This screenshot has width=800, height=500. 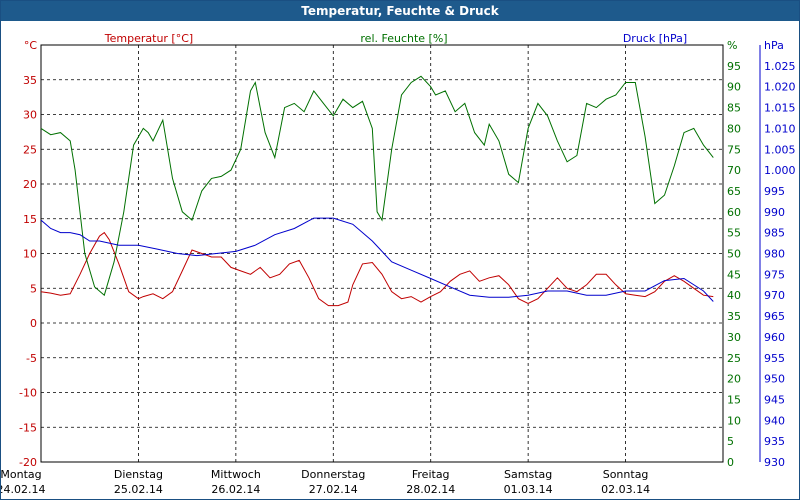 I want to click on temp-tick-label: 35, so click(x=30, y=80).